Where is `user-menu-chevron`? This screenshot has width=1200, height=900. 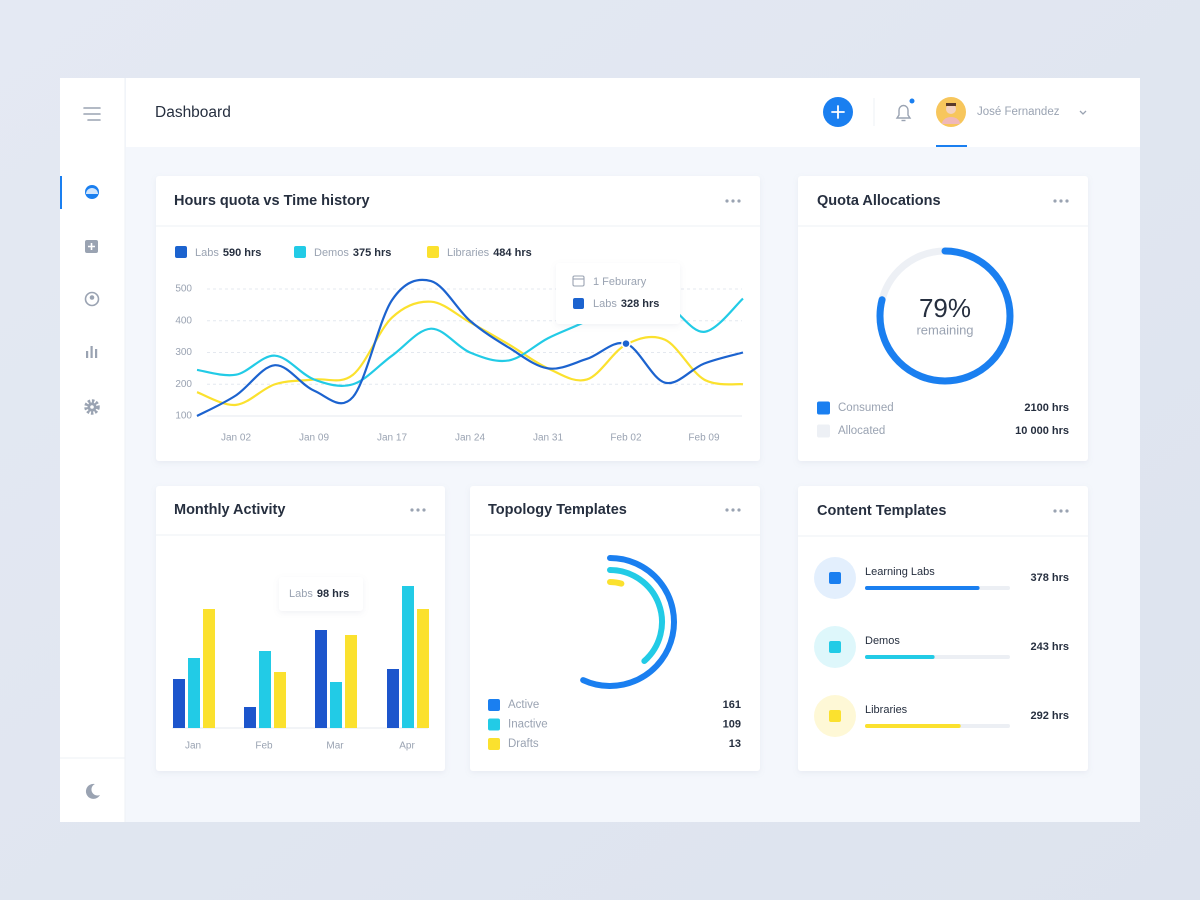
user-menu-chevron is located at coordinates (1083, 112).